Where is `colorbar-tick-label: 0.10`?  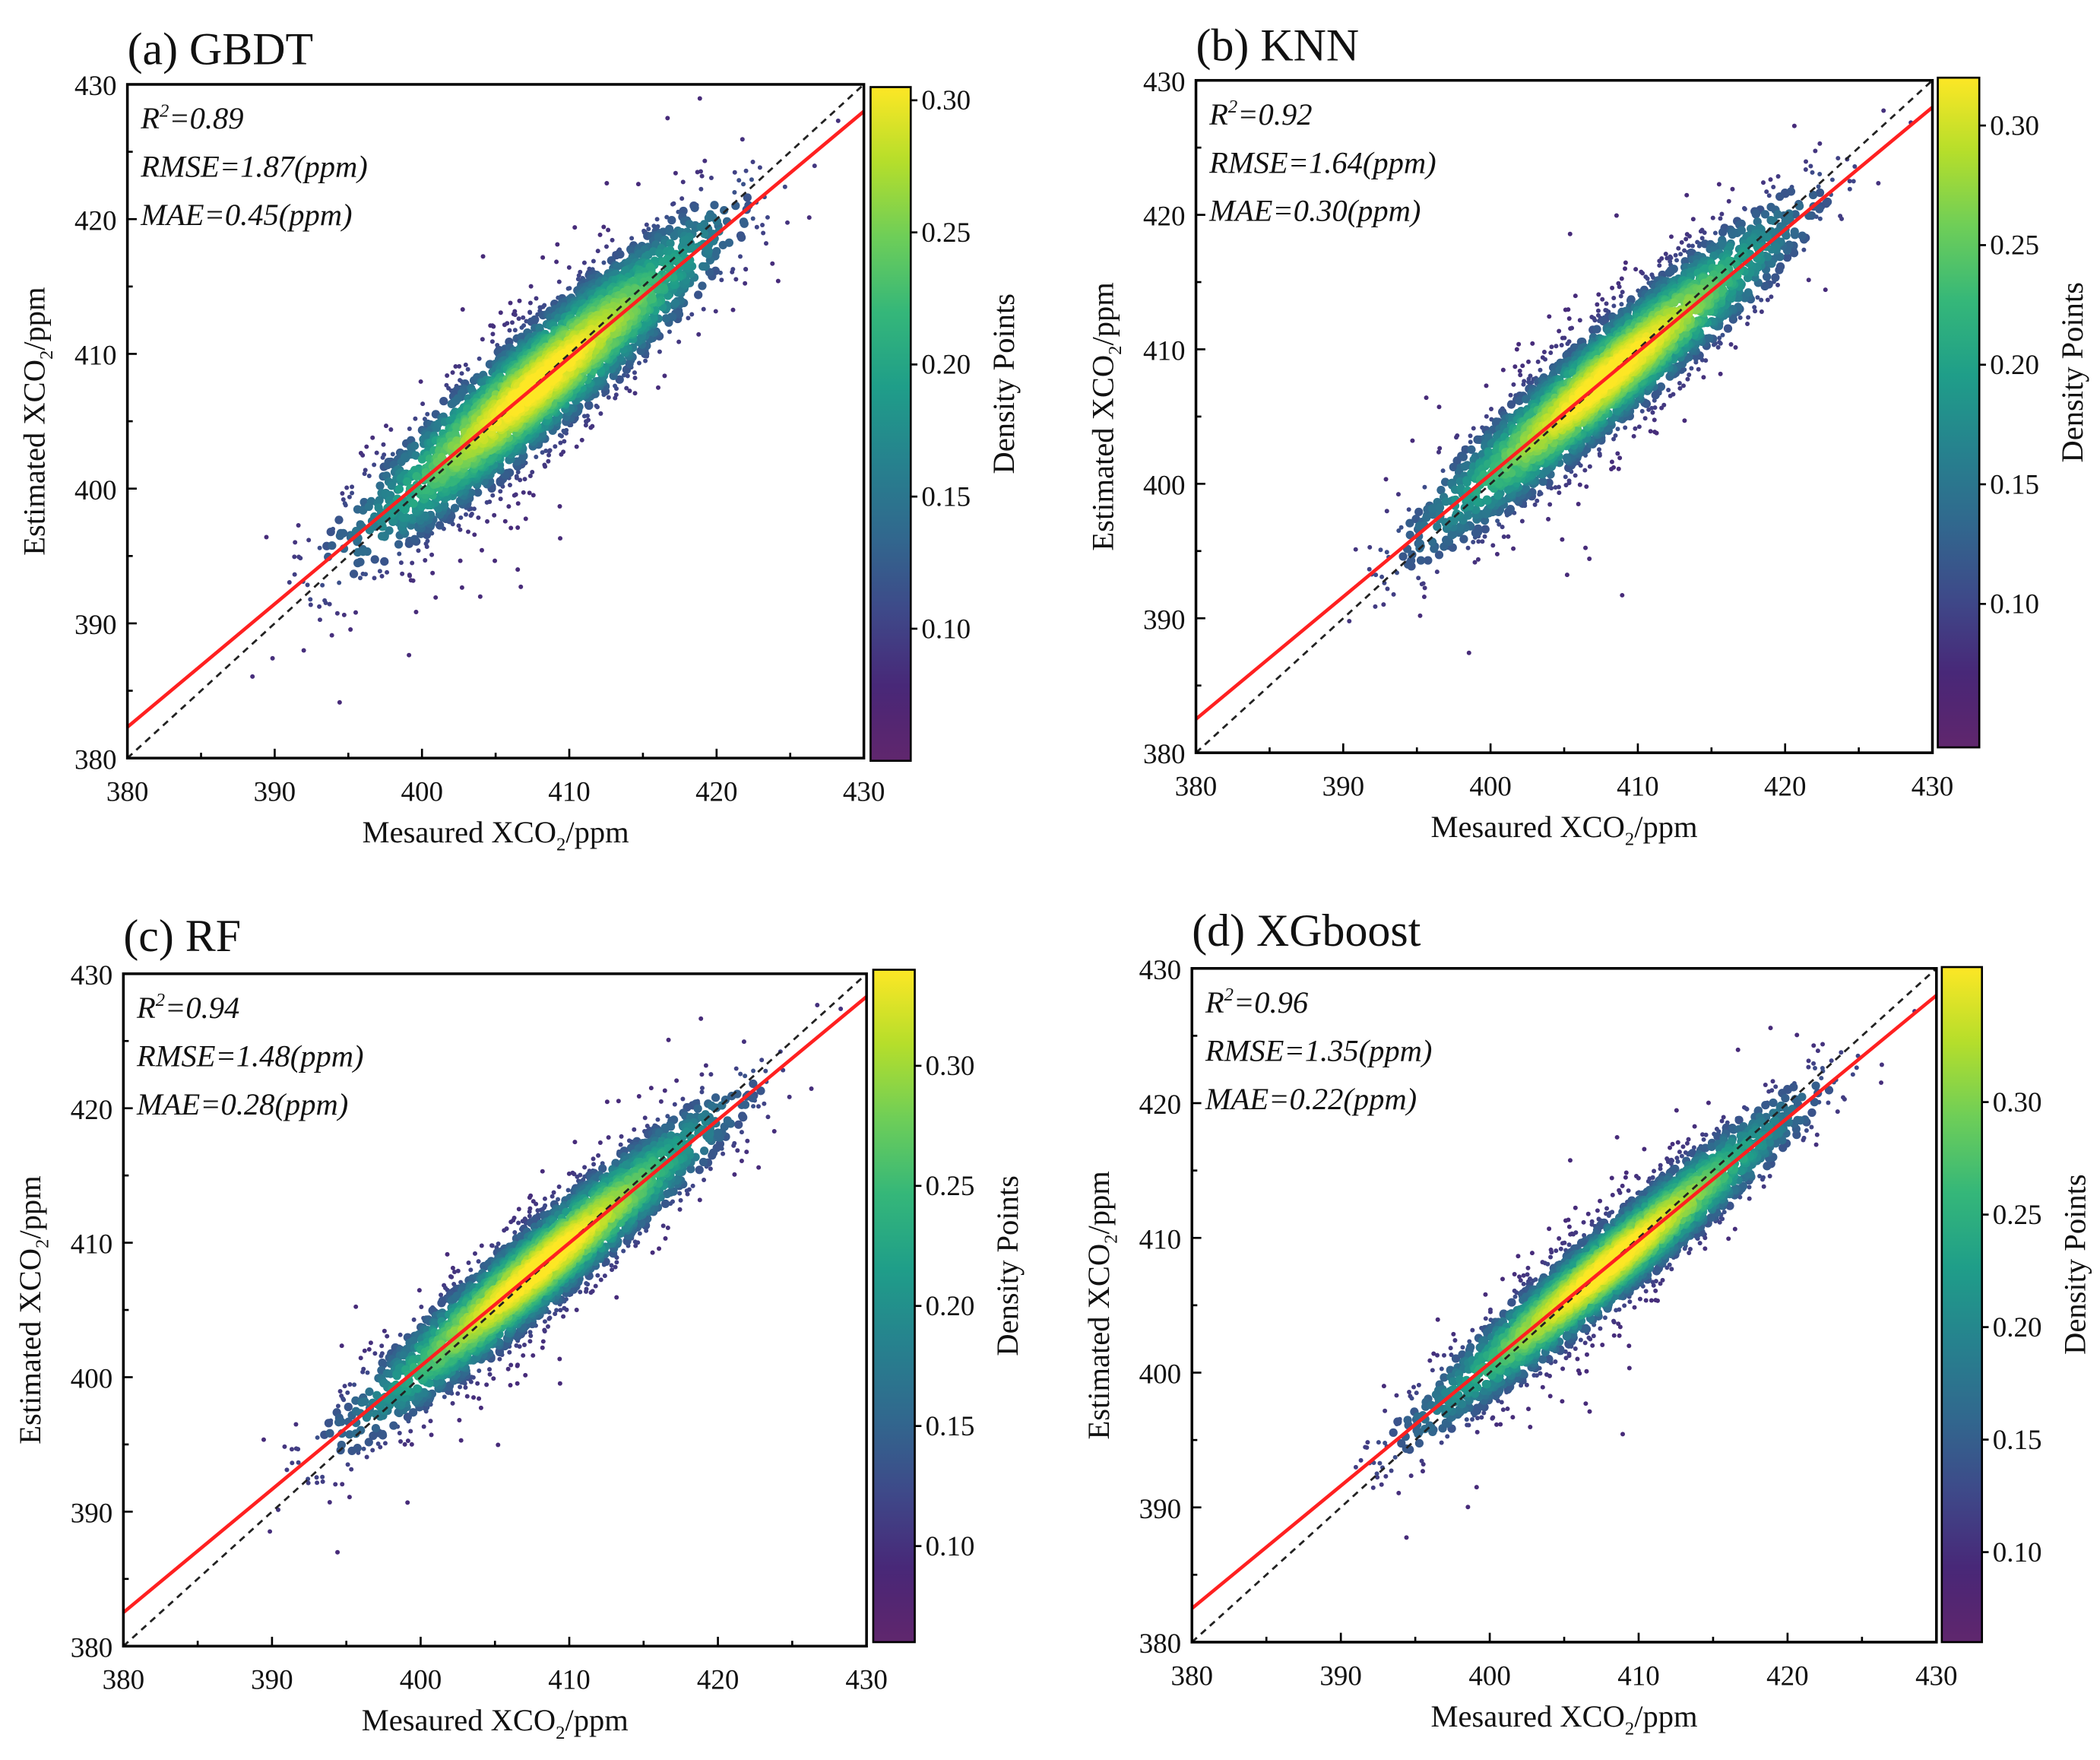
colorbar-tick-label: 0.10 is located at coordinates (946, 630).